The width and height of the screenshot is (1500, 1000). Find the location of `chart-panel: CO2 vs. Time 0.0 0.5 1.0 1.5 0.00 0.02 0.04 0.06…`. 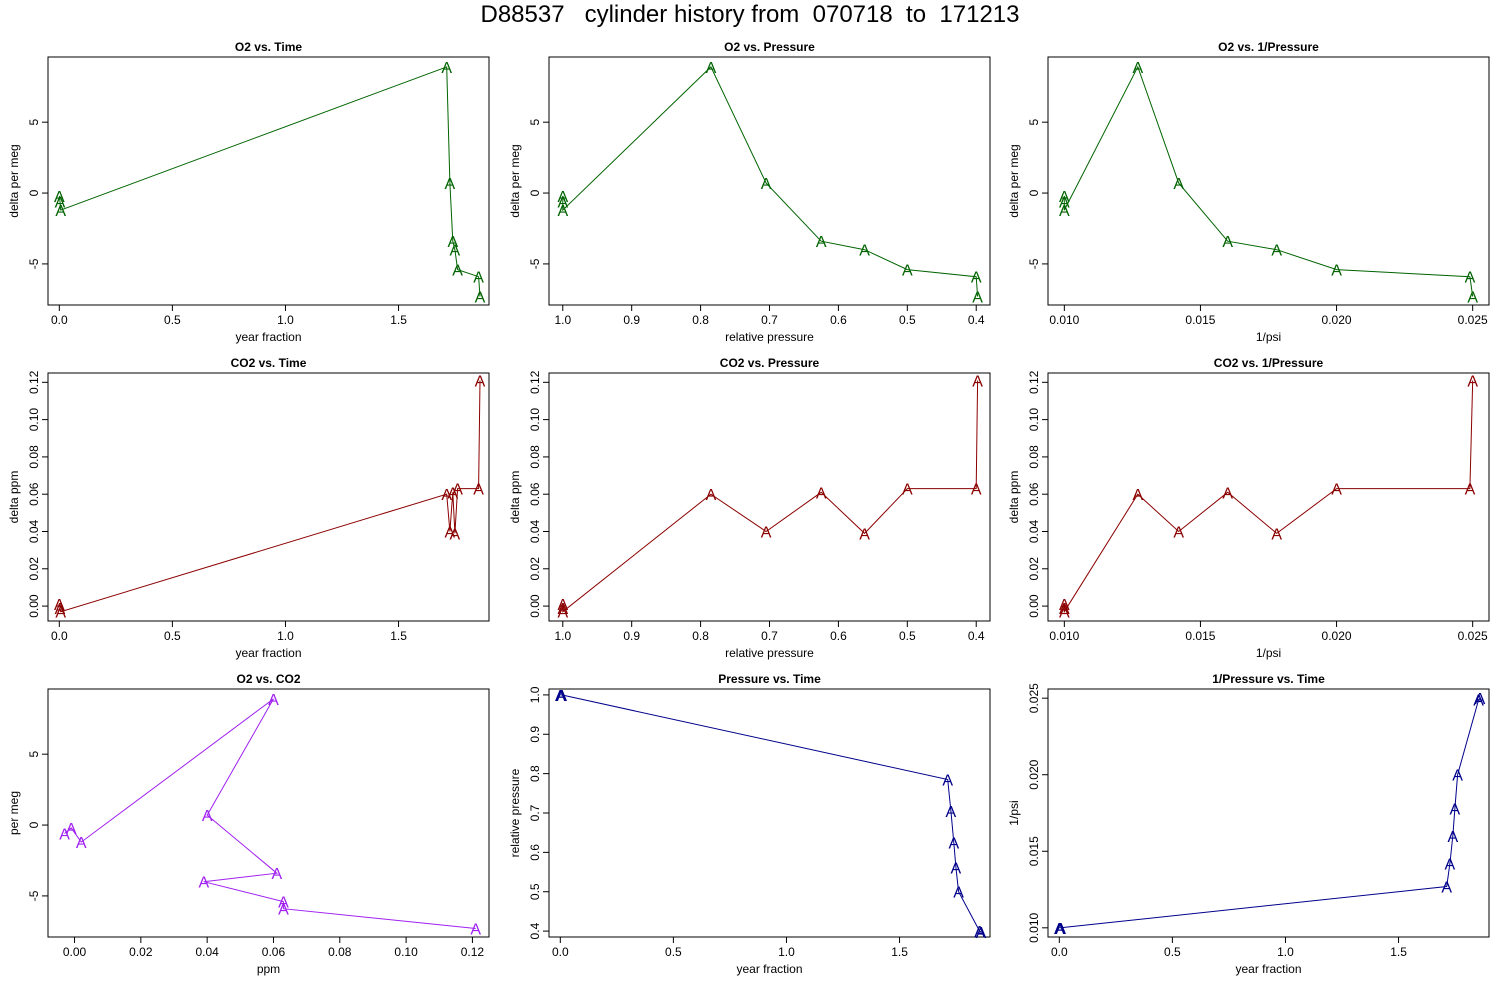

chart-panel: CO2 vs. Time 0.0 0.5 1.0 1.5 0.00 0.02 0.04 0.06… is located at coordinates (248, 508).